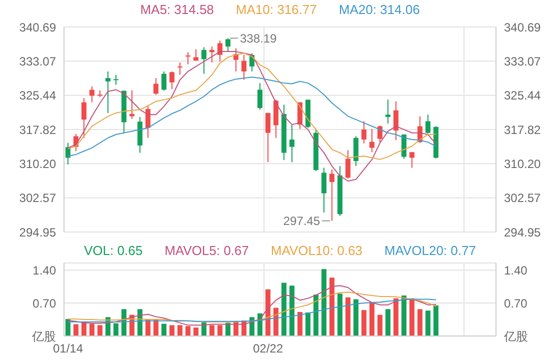 This screenshot has width=560, height=360. What do you see at coordinates (113, 250) in the screenshot?
I see `text: VOL: 0.65` at bounding box center [113, 250].